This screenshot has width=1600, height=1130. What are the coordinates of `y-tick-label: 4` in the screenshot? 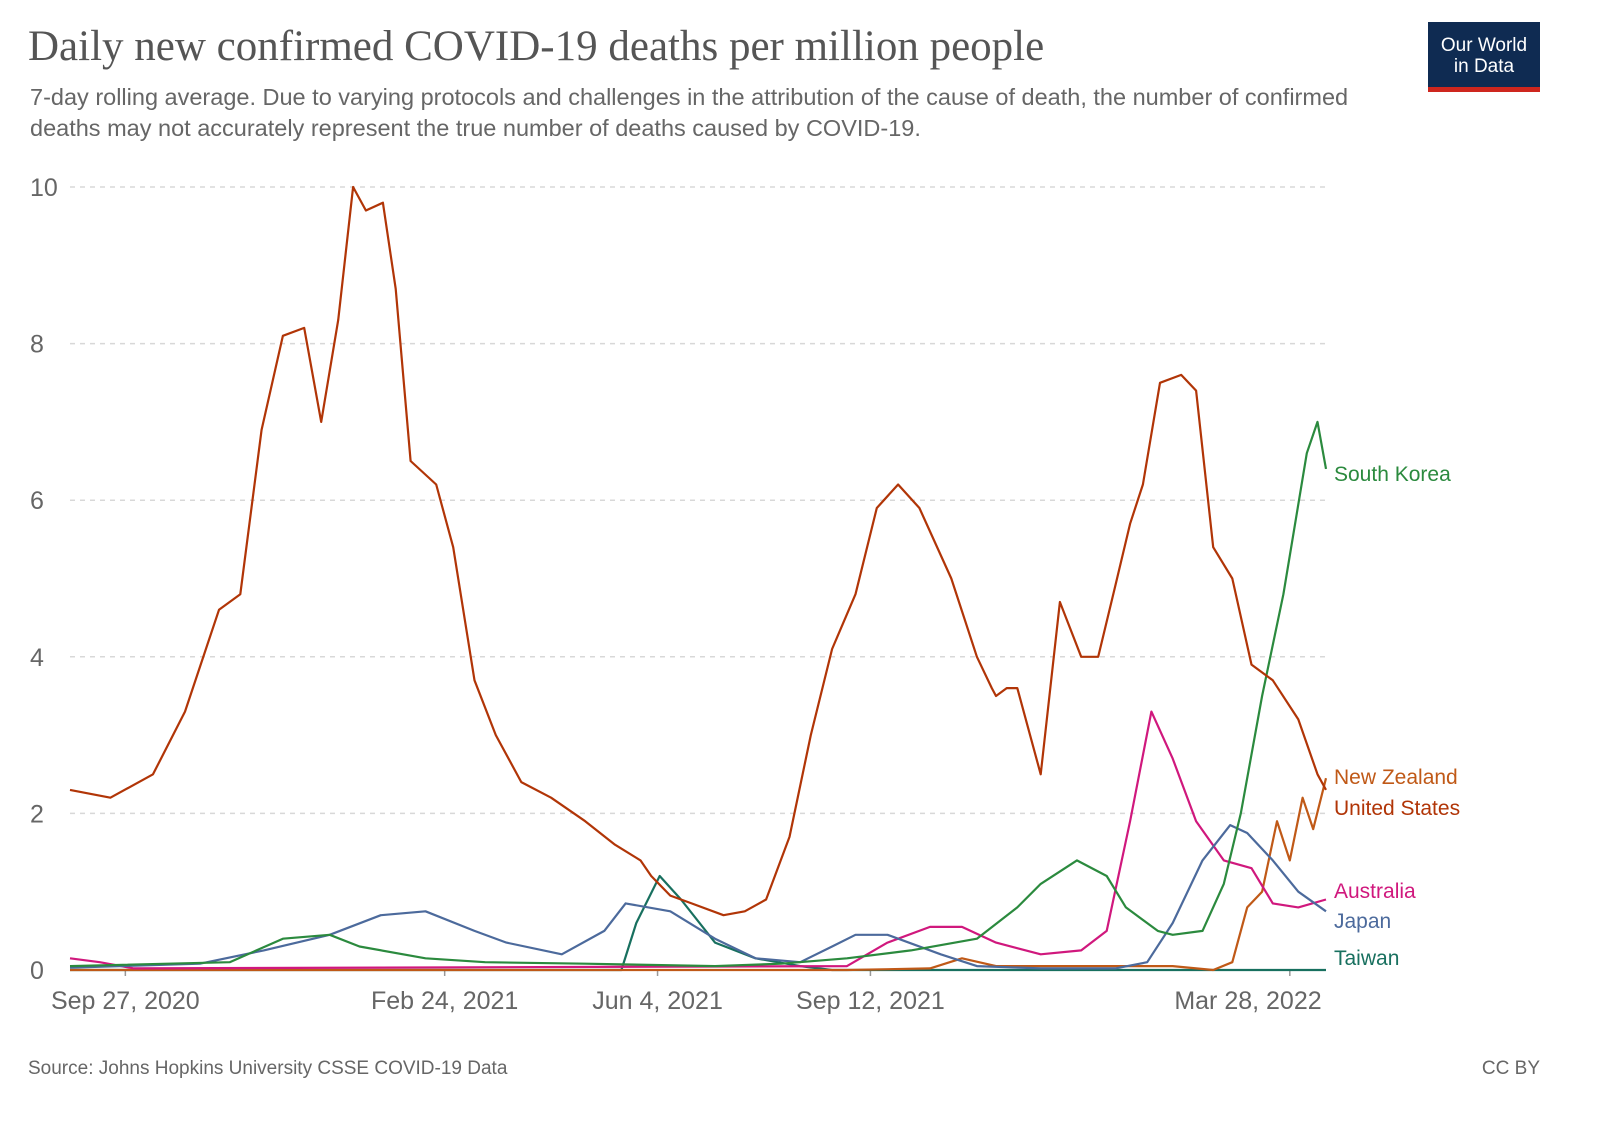 It's located at (37, 658).